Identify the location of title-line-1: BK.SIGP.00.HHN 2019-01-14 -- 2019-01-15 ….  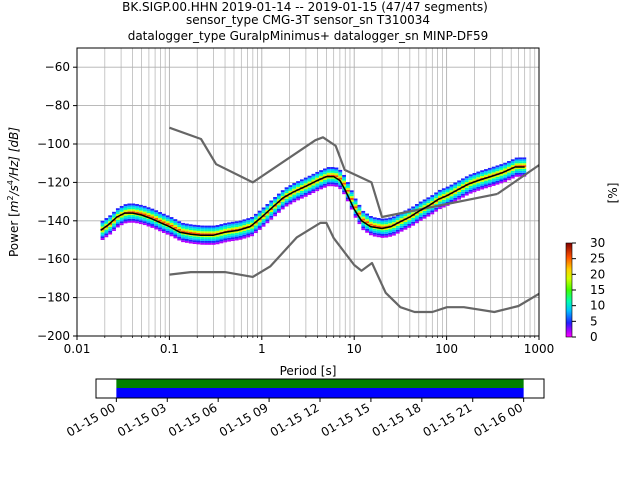
(305, 7).